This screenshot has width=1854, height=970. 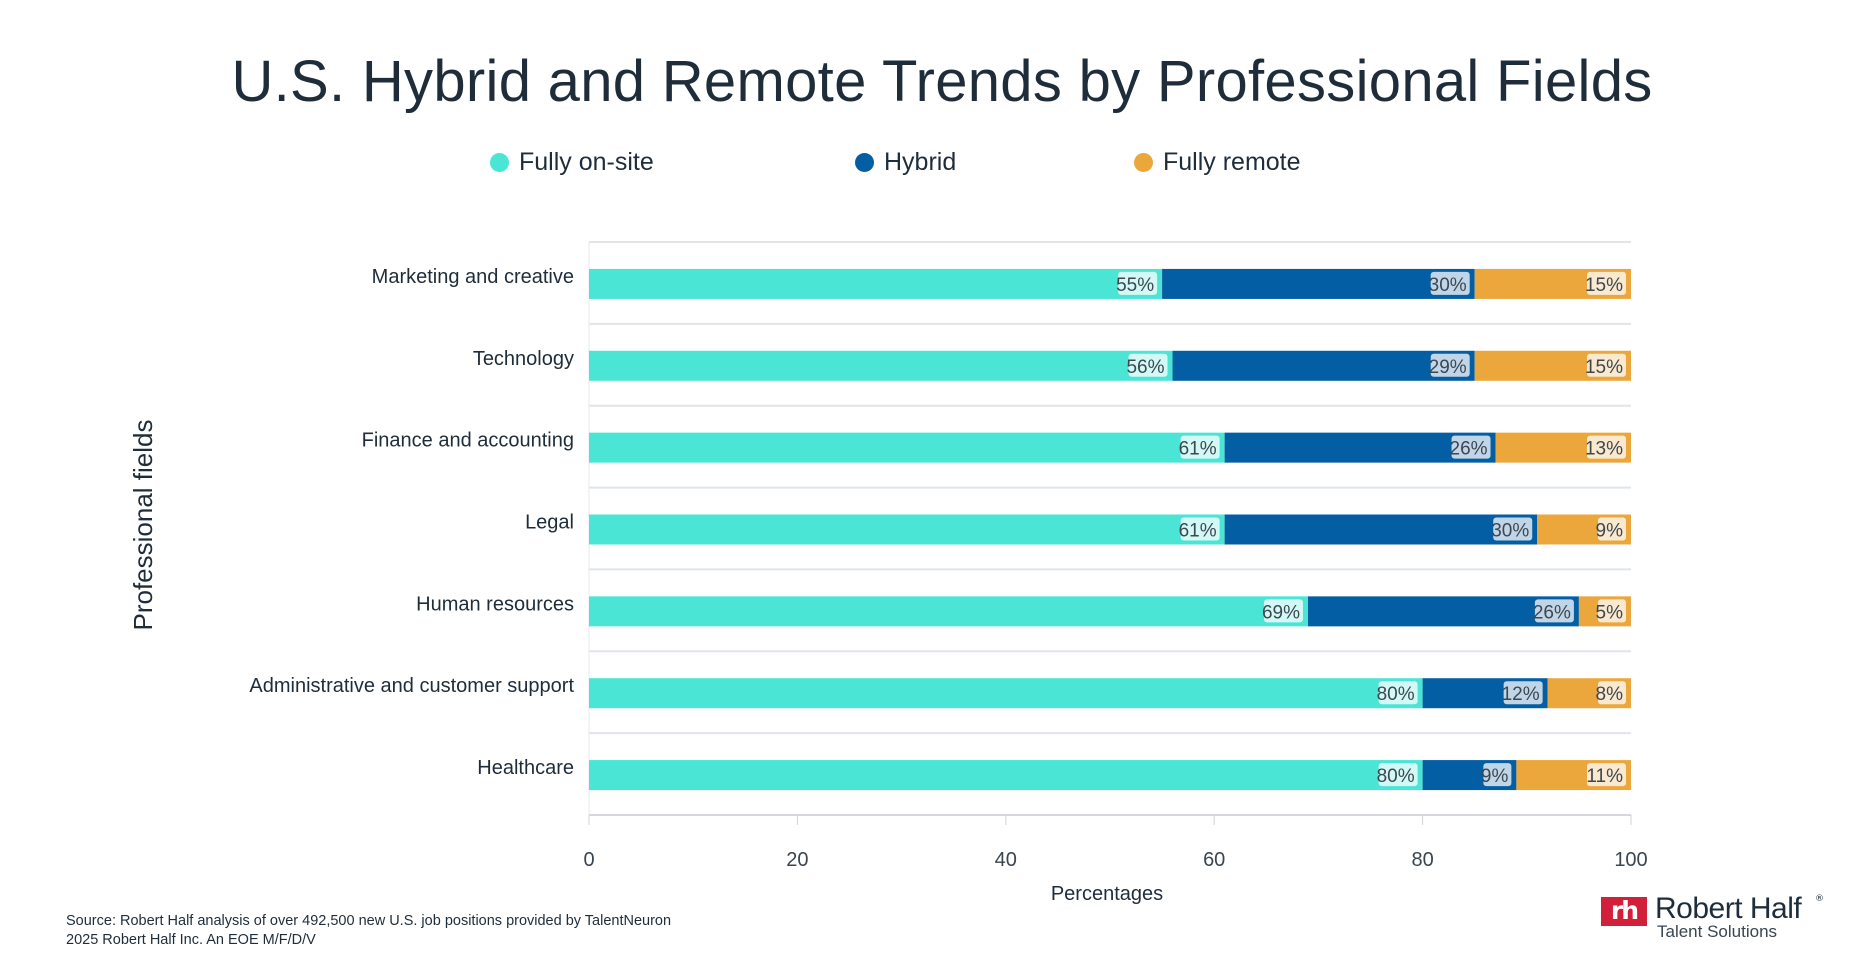 What do you see at coordinates (143, 525) in the screenshot?
I see `y-axis-label: Professional fields` at bounding box center [143, 525].